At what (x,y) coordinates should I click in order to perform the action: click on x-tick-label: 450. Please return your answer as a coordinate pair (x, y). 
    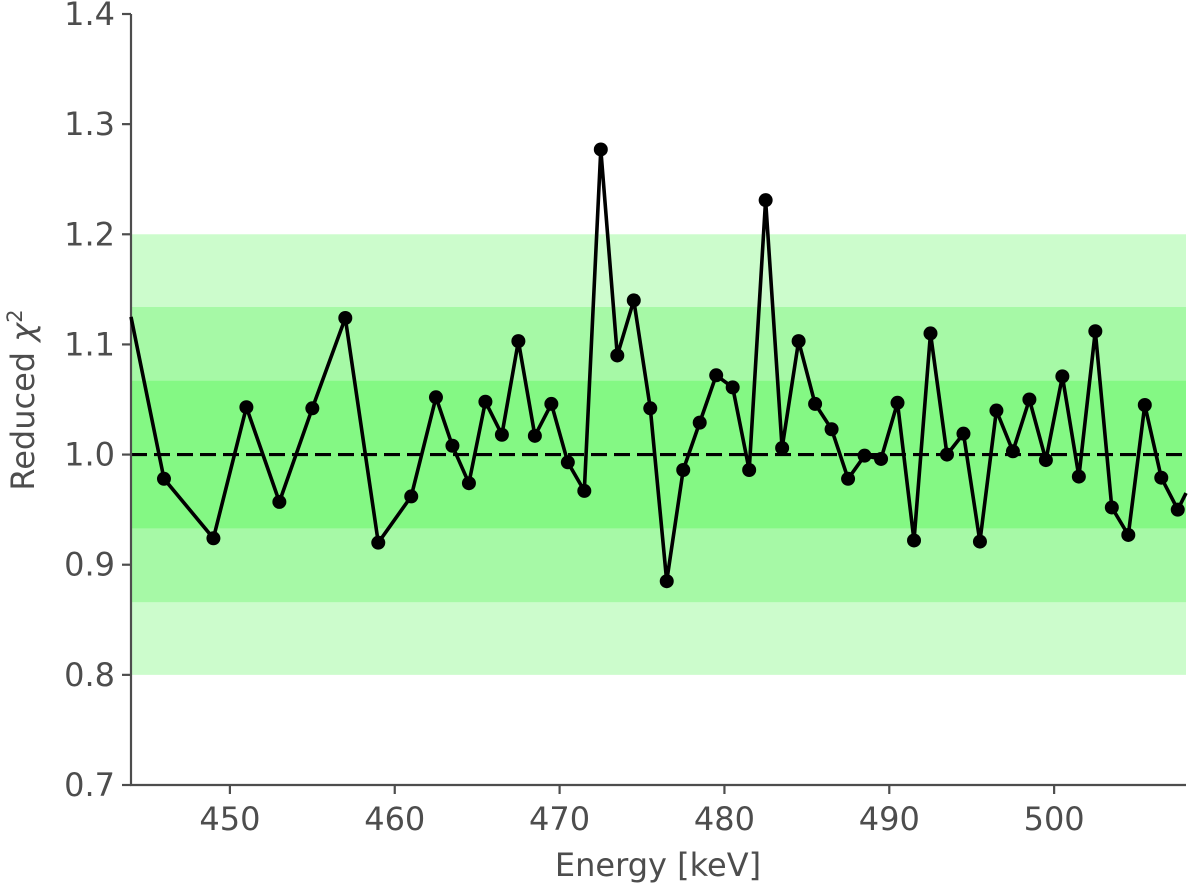
    Looking at the image, I should click on (229, 819).